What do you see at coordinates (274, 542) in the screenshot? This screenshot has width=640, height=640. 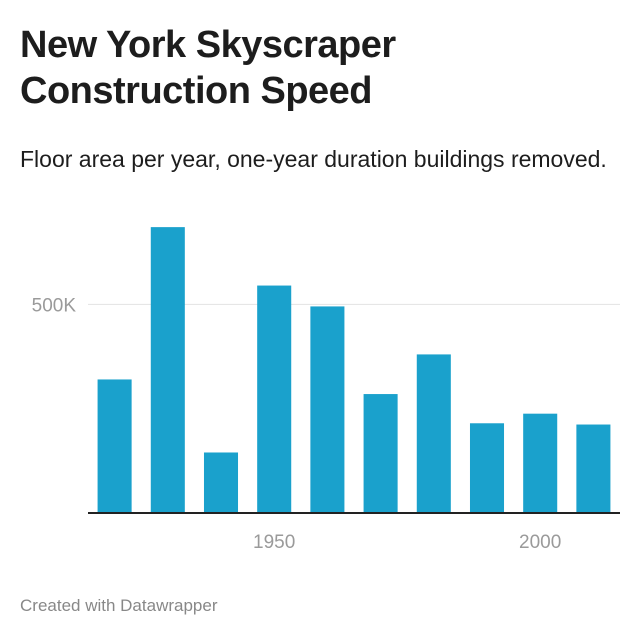 I see `x-tick-label: 1950` at bounding box center [274, 542].